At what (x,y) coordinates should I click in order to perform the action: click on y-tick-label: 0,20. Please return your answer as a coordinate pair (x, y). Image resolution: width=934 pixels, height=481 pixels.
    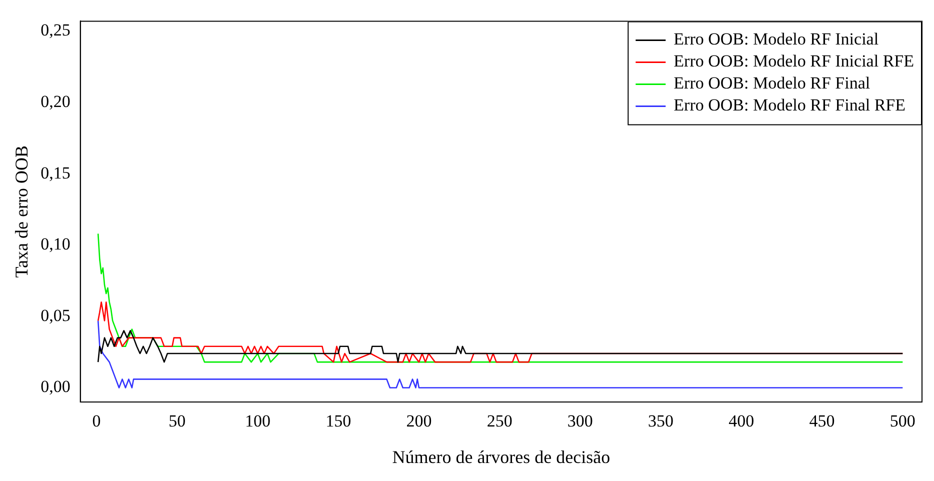
    Looking at the image, I should click on (55, 101).